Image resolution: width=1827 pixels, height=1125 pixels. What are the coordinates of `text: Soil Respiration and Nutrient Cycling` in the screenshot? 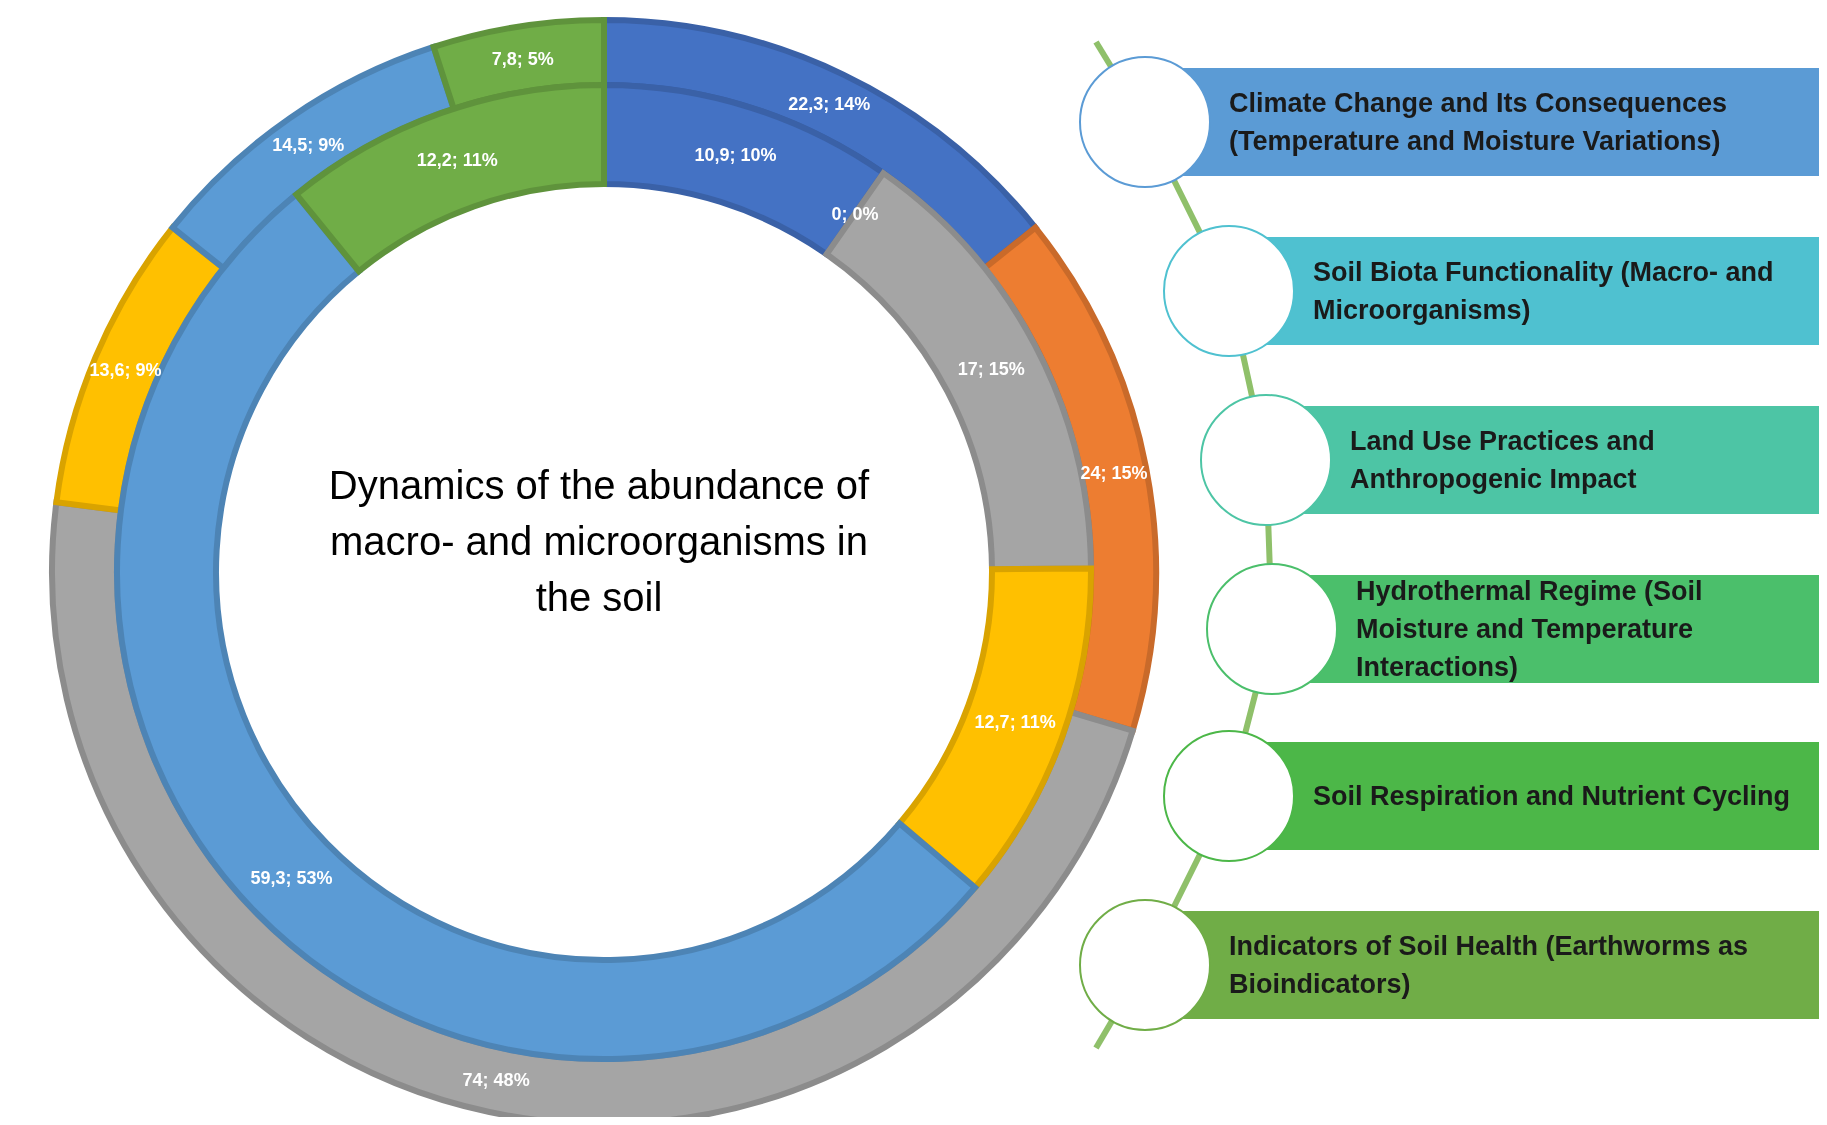 It's located at (1552, 796).